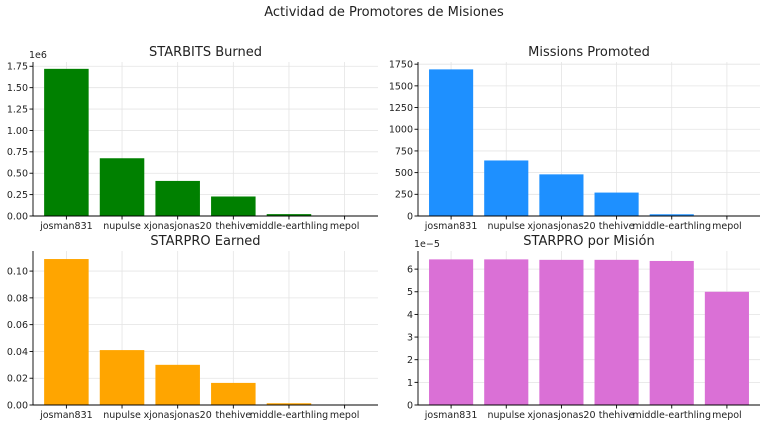  I want to click on y-tick-label: 1500, so click(401, 86).